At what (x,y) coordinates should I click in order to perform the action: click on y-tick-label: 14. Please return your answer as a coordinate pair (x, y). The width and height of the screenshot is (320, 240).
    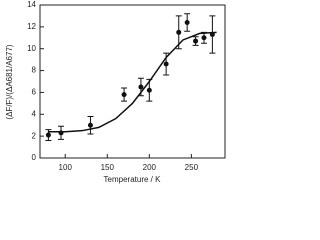
    Looking at the image, I should click on (31, 4).